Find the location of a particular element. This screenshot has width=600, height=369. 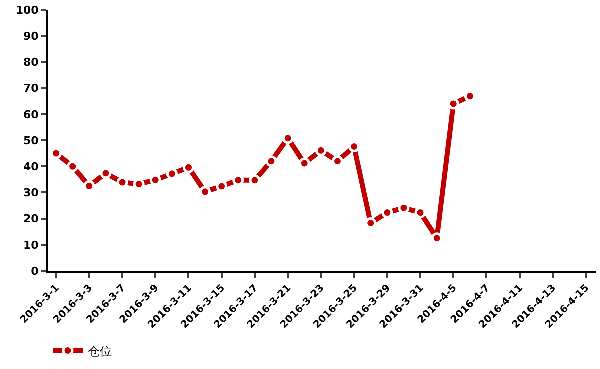

y-tick-label: 60 is located at coordinates (31, 115).